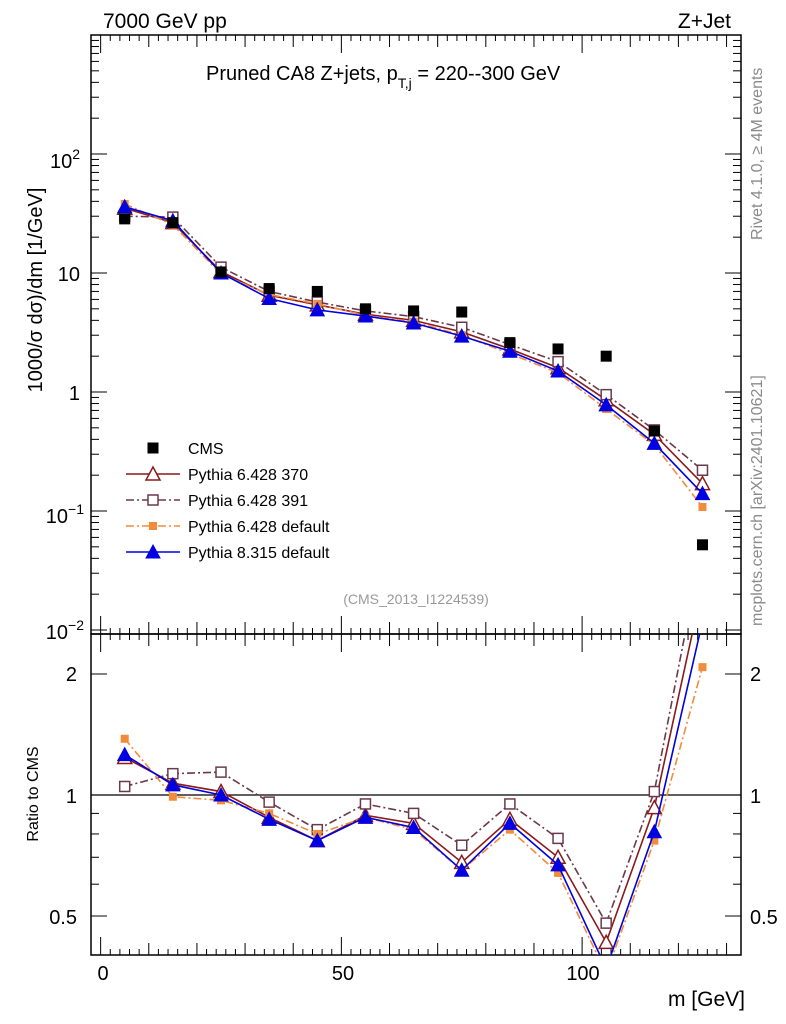 The image size is (786, 1024). I want to click on ratio-ytick-label-0.5-right: 0.5, so click(764, 918).